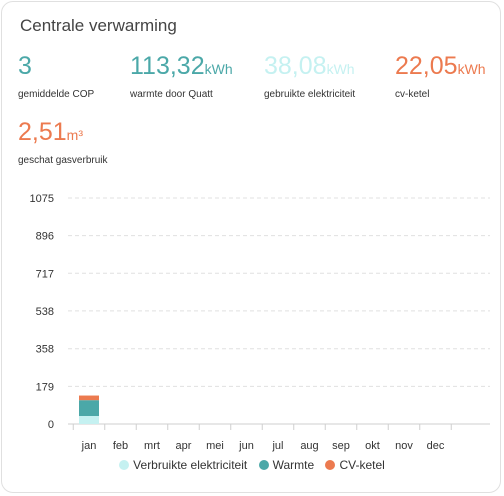  What do you see at coordinates (436, 446) in the screenshot?
I see `x-tick-label: dec` at bounding box center [436, 446].